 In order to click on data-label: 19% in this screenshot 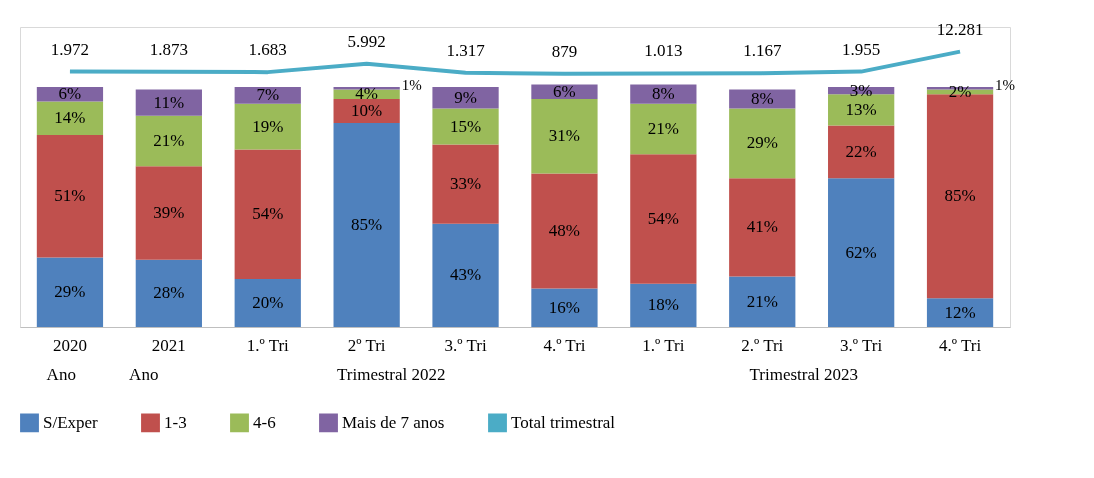, I will do `click(268, 126)`.